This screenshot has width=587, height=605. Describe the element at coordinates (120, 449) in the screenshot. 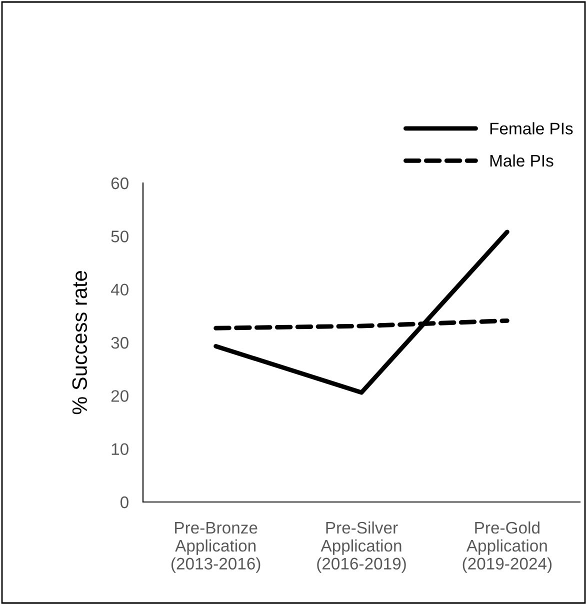

I see `y-tick-label: 10` at that location.